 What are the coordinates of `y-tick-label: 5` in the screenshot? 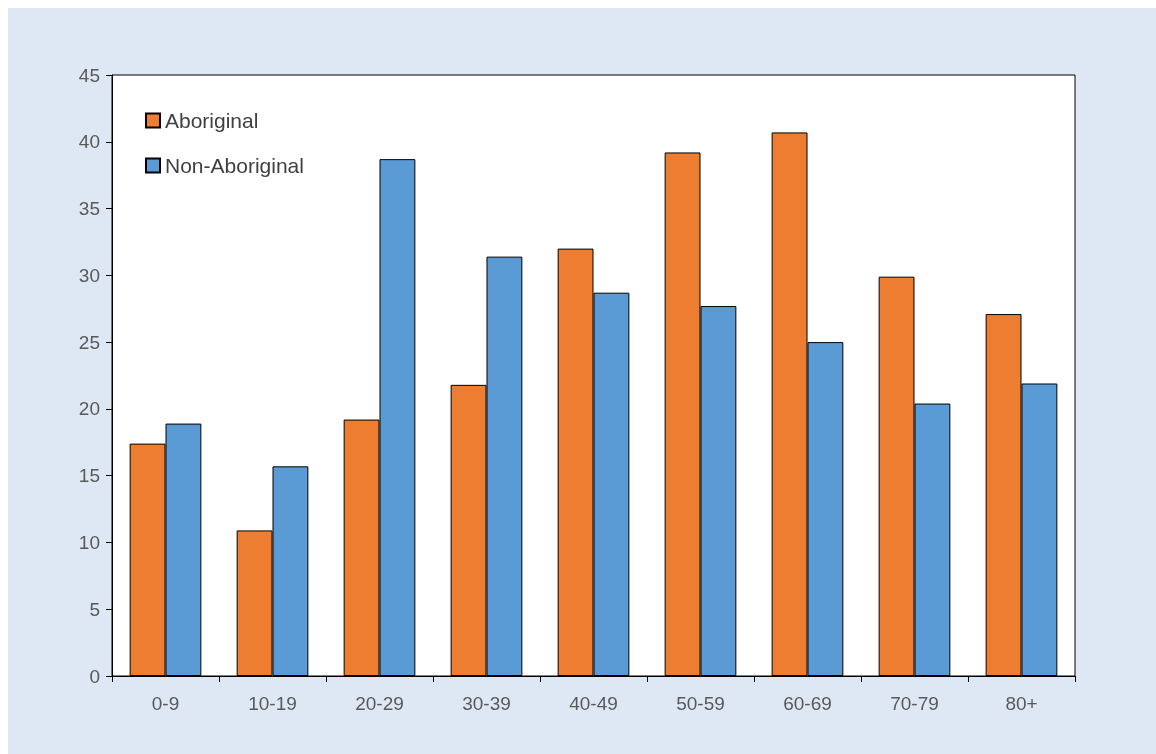 It's located at (94, 609).